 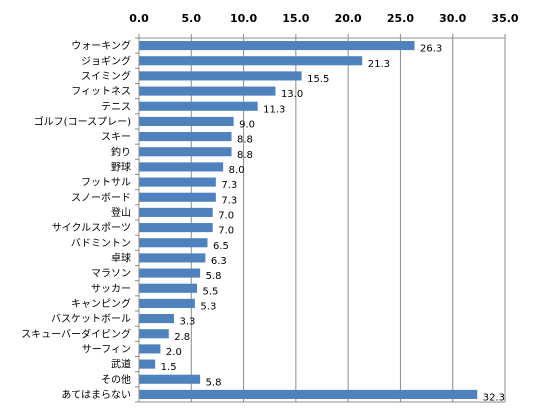 What do you see at coordinates (111, 274) in the screenshot?
I see `category-label: マラソン` at bounding box center [111, 274].